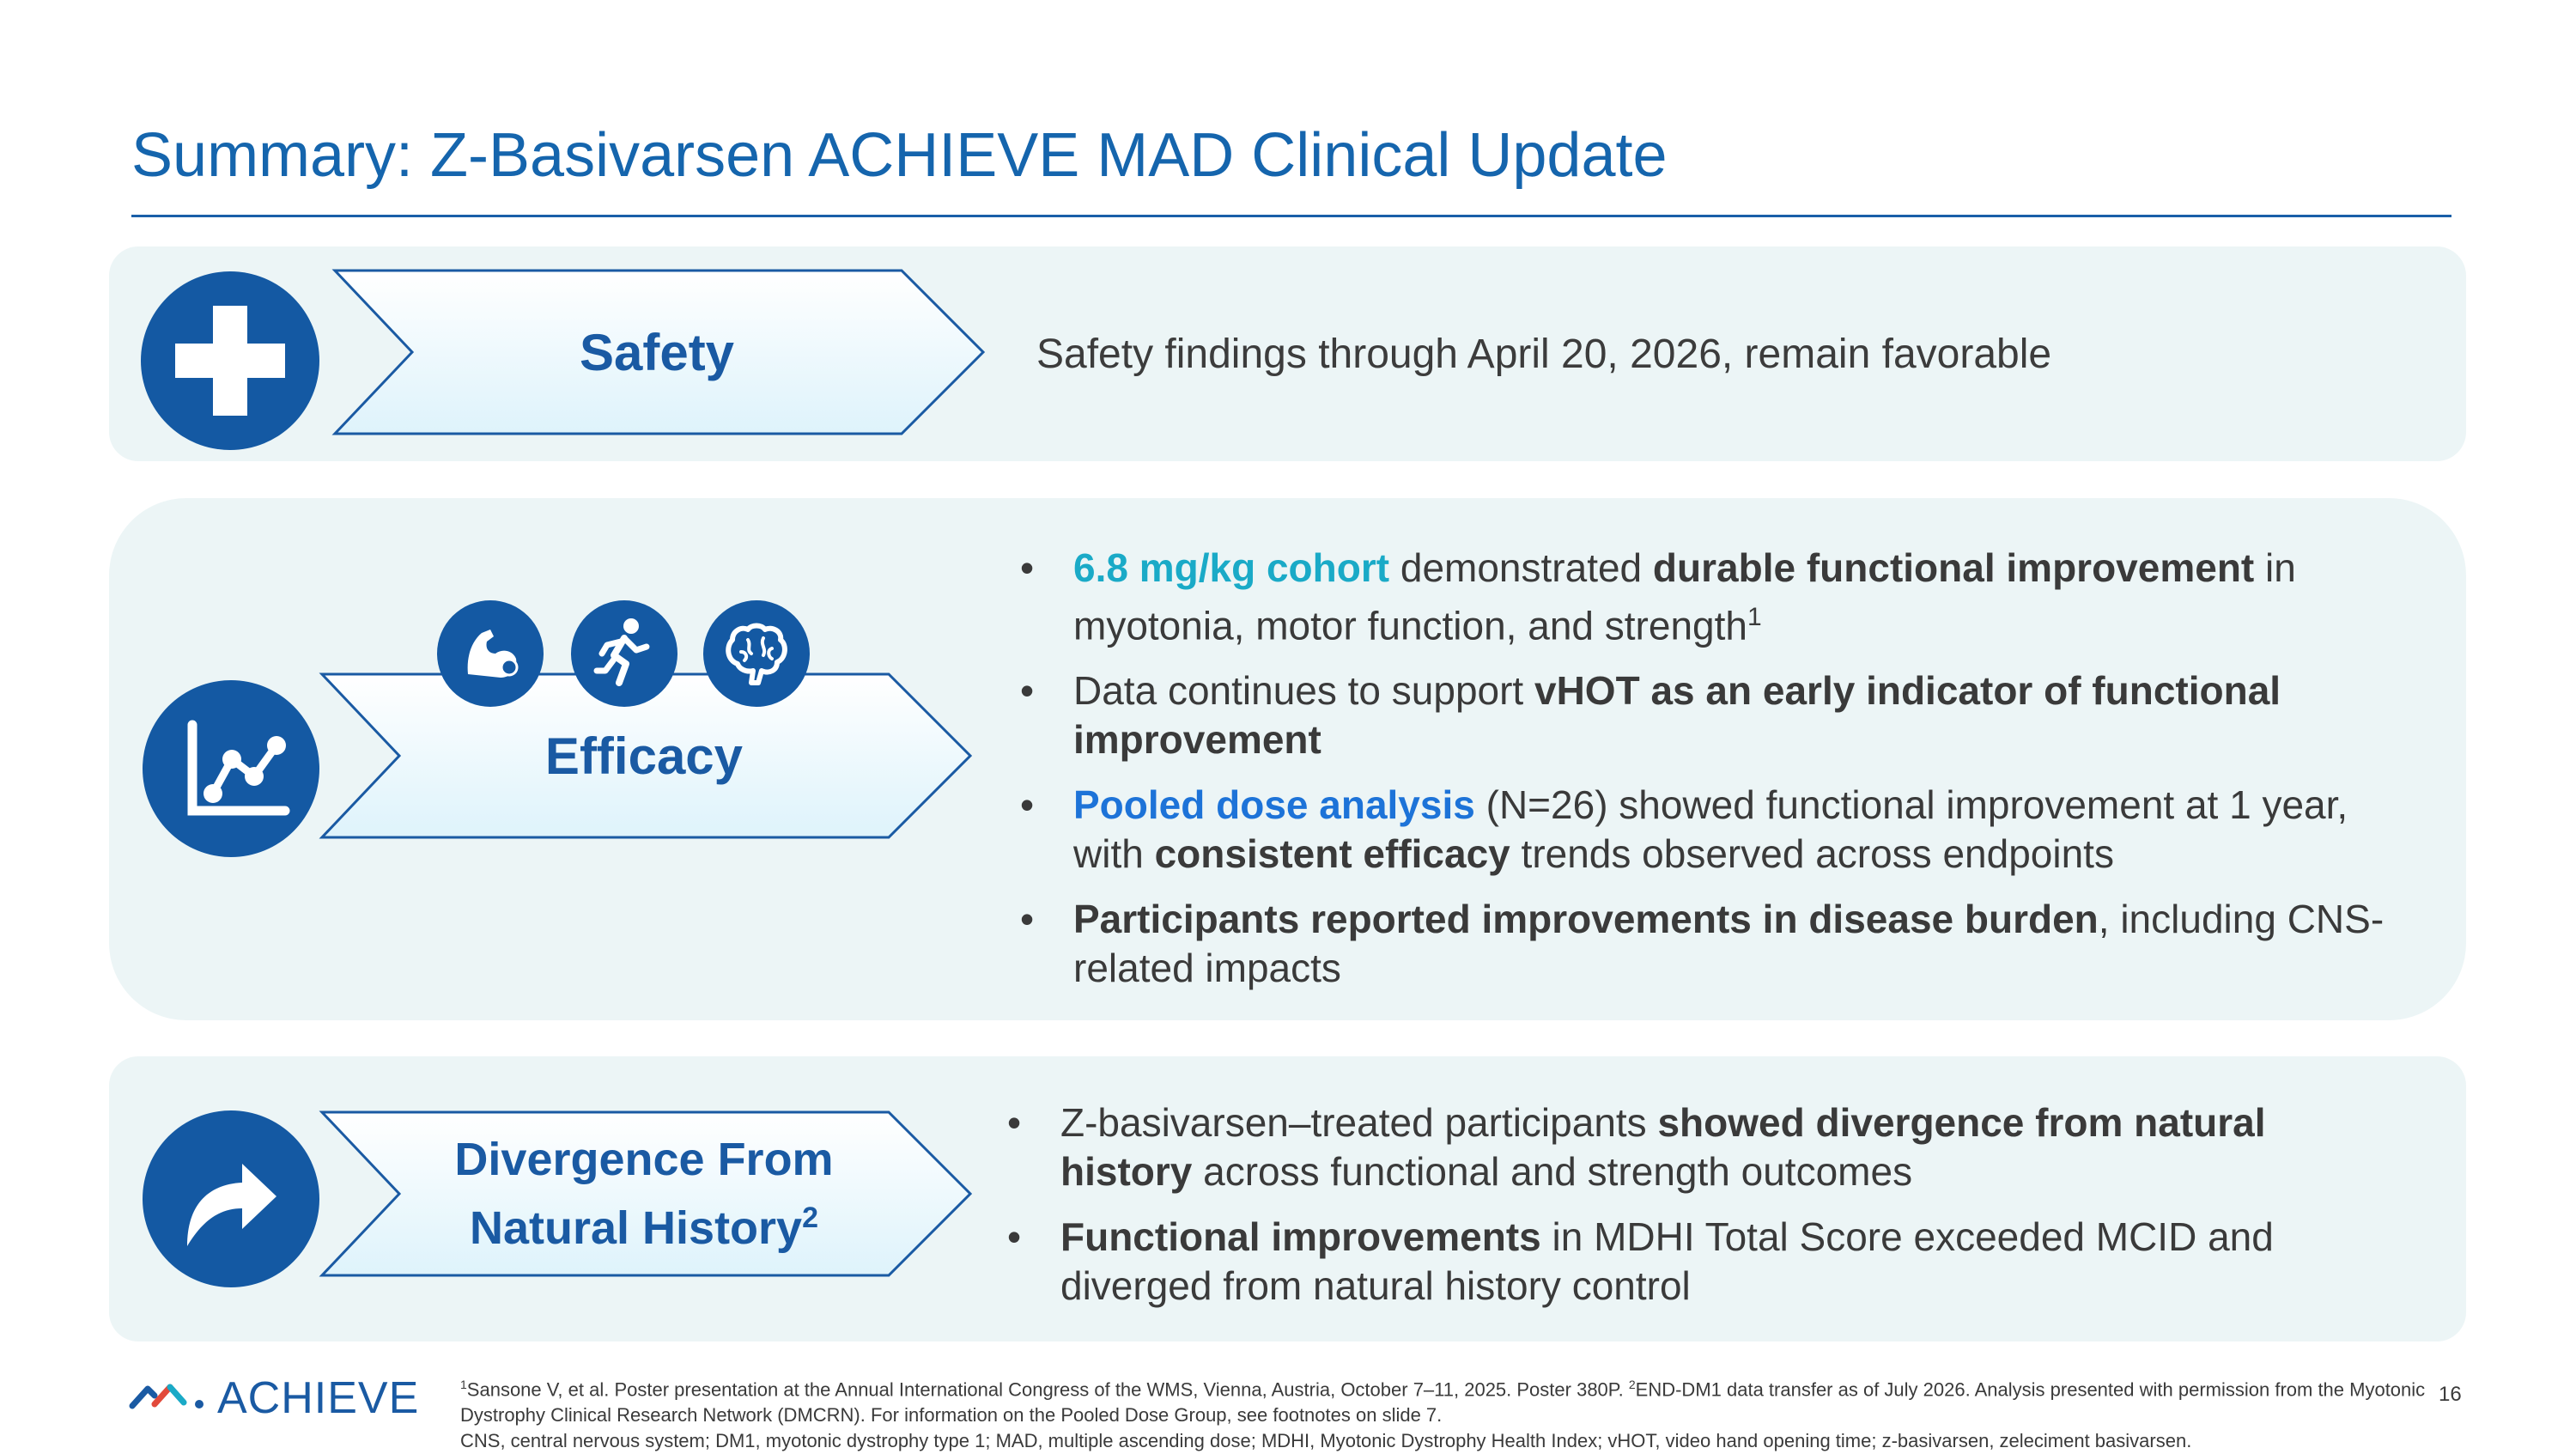 The height and width of the screenshot is (1454, 2576). Describe the element at coordinates (166, 1396) in the screenshot. I see `achieve-logo-mark` at that location.